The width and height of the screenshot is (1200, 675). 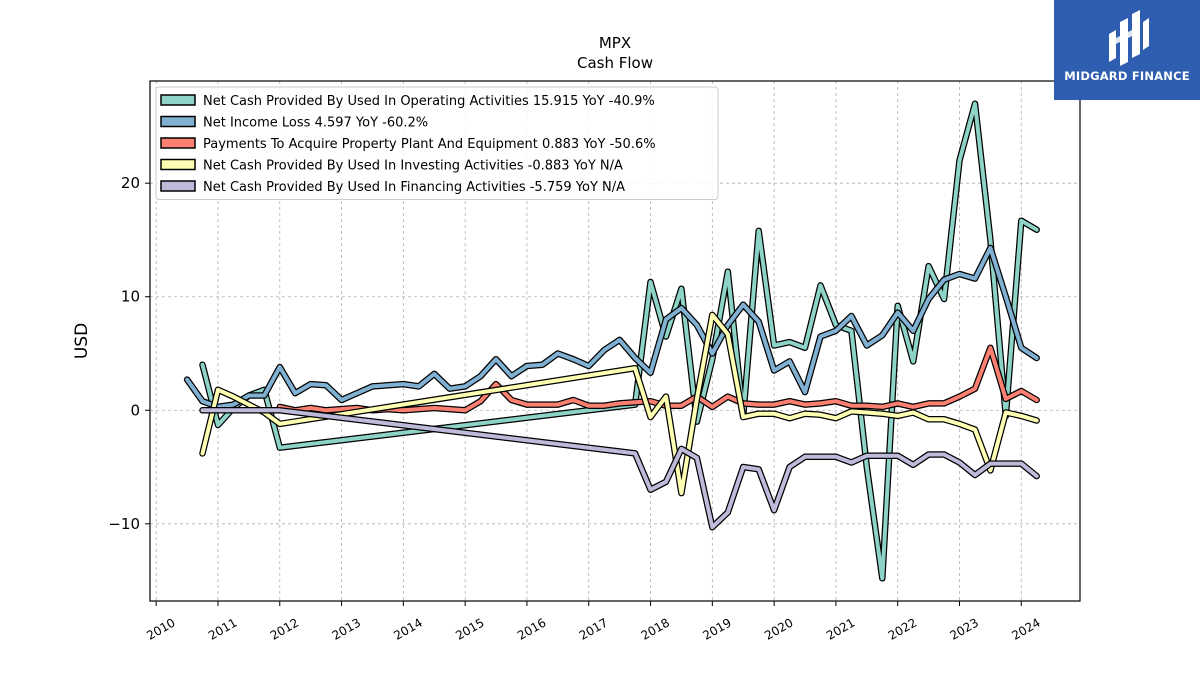 What do you see at coordinates (1025, 628) in the screenshot?
I see `x-tick-label: 2024` at bounding box center [1025, 628].